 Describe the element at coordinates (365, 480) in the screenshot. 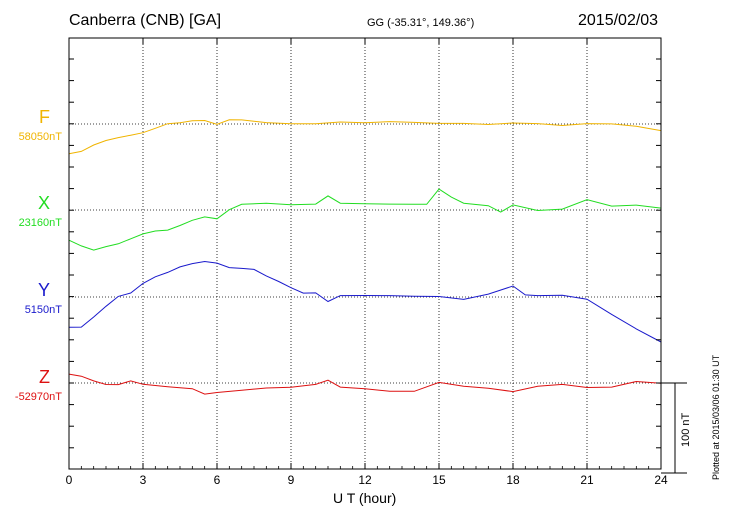

I see `x-tick-label: 12` at that location.